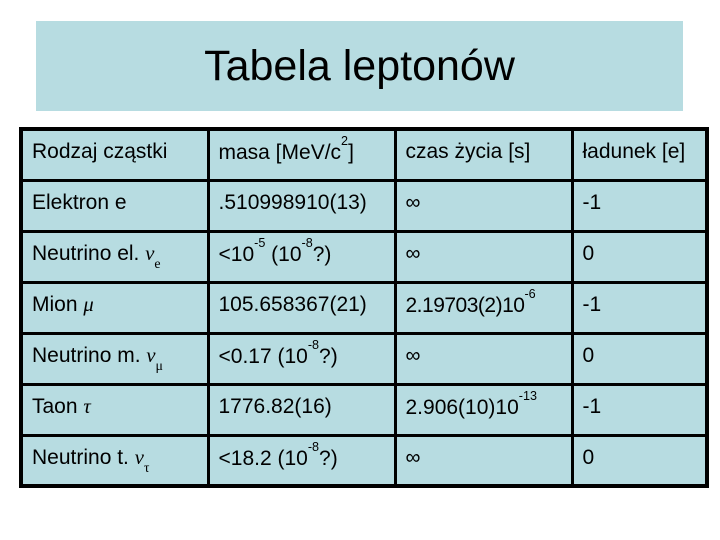 Image resolution: width=720 pixels, height=540 pixels. Describe the element at coordinates (301, 409) in the screenshot. I see `table-cell: 1776.82(16)` at that location.